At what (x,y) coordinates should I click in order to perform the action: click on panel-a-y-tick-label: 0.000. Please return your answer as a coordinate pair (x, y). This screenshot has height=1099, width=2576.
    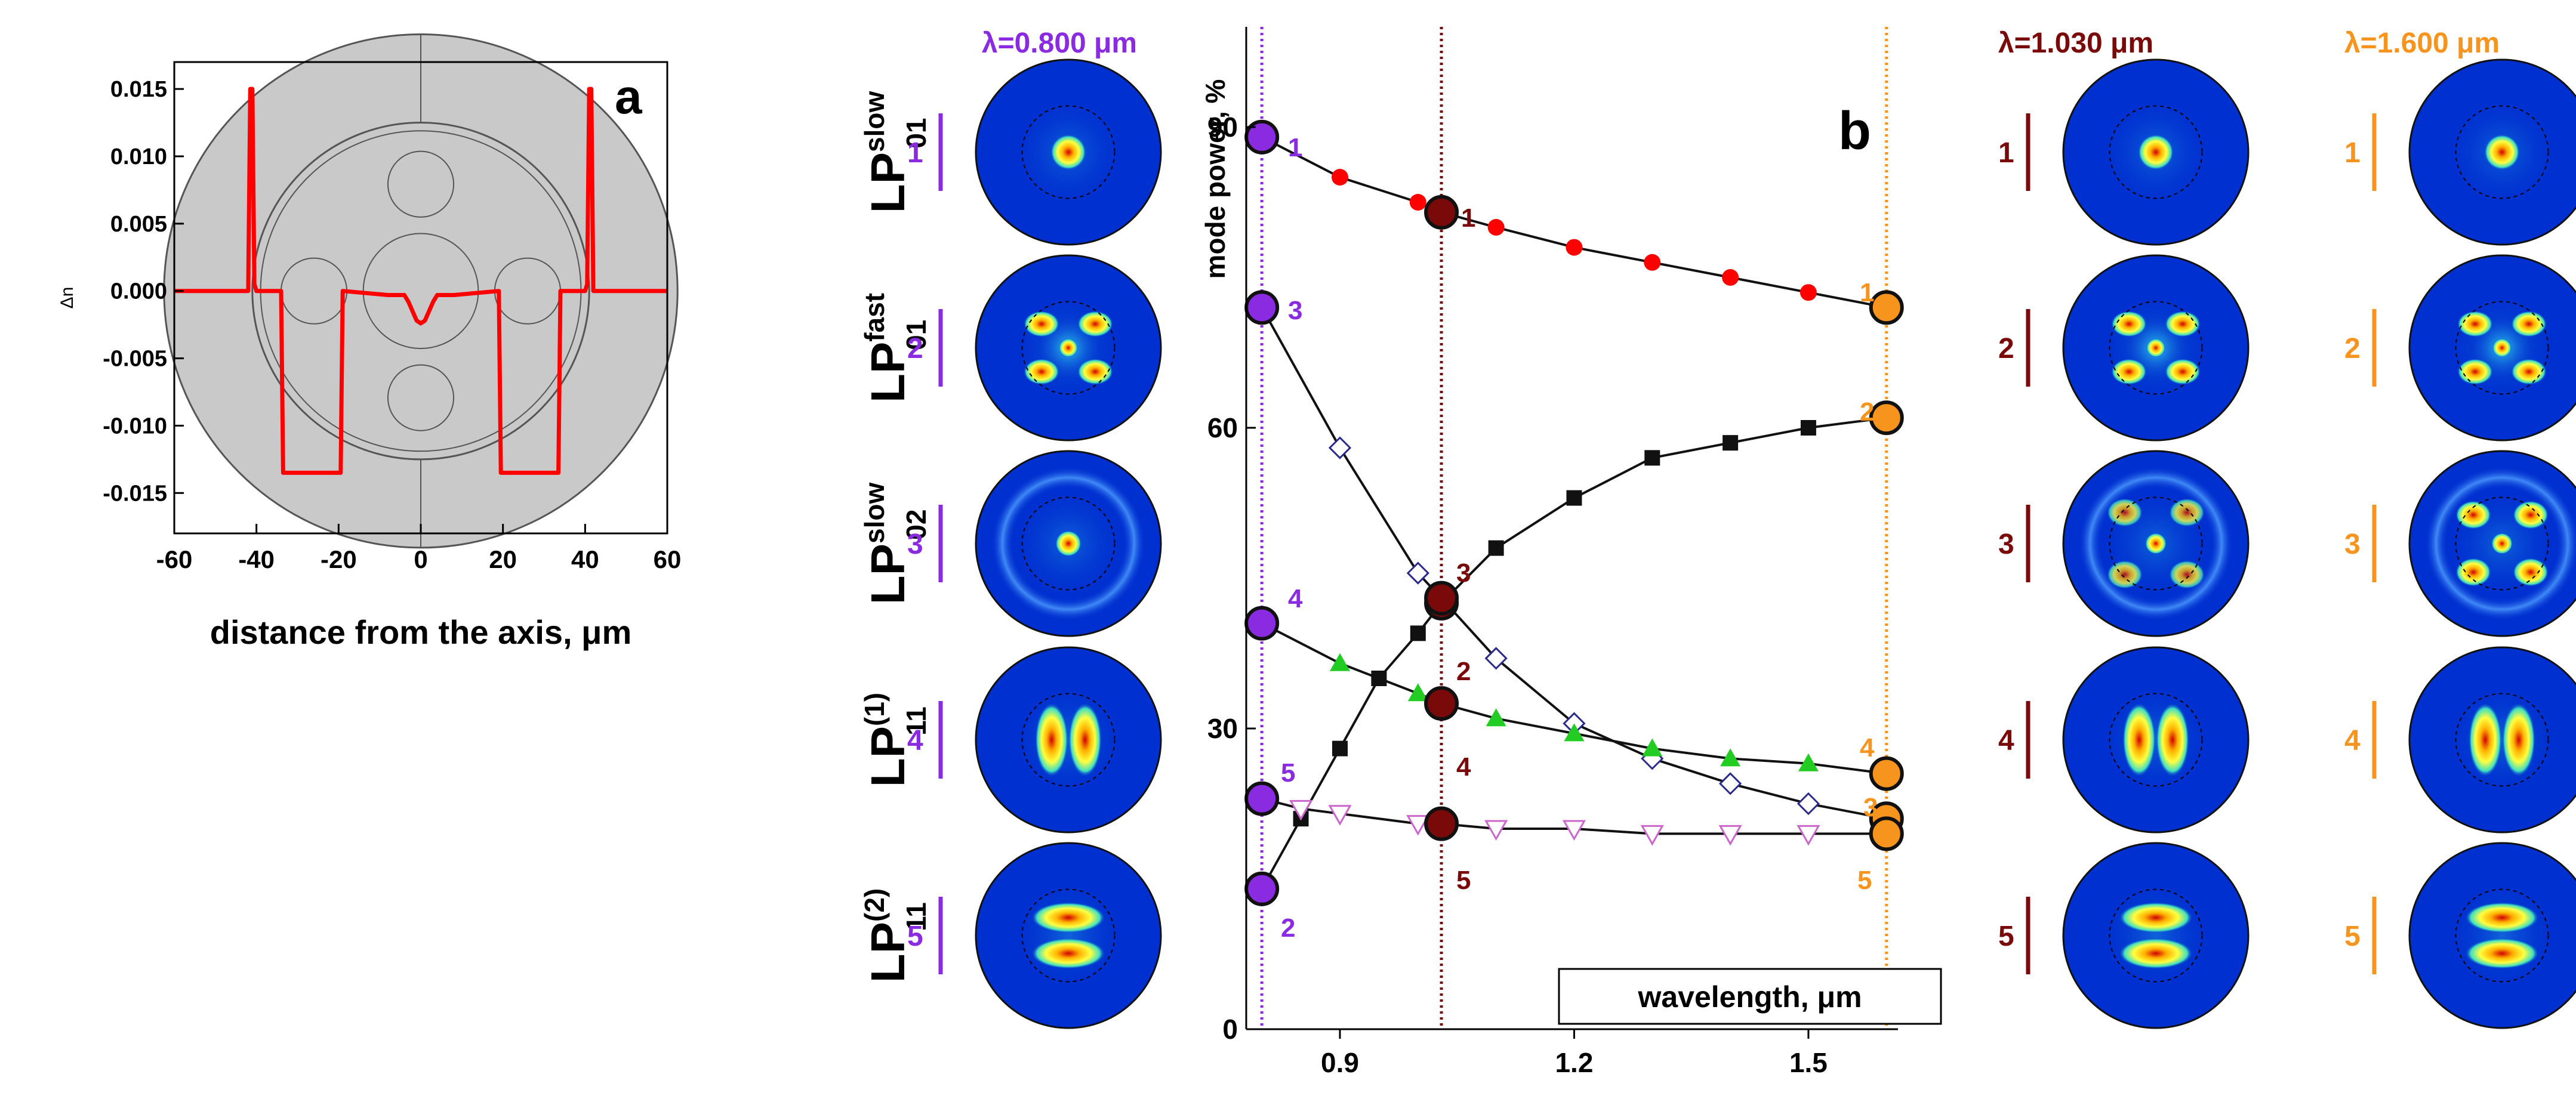
    Looking at the image, I should click on (138, 291).